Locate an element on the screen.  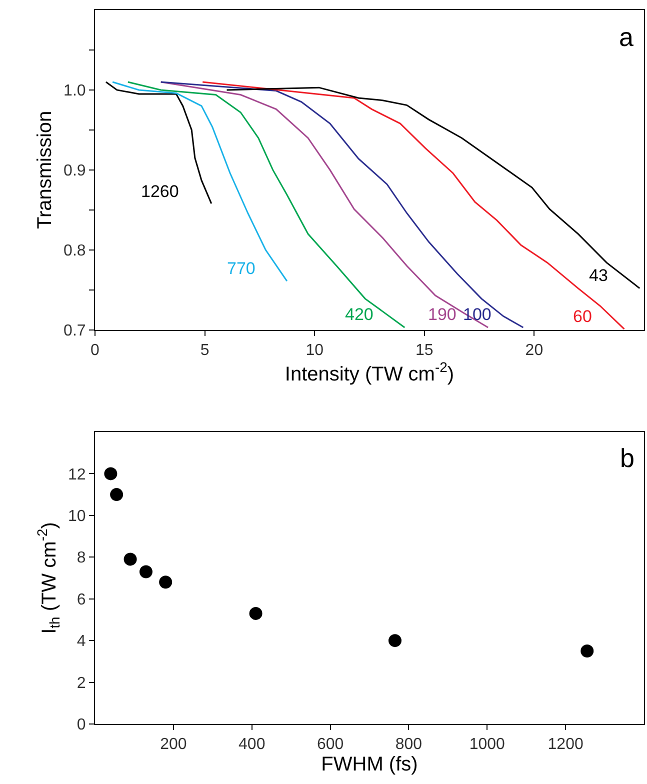
x-tick-label: 1000 is located at coordinates (487, 745).